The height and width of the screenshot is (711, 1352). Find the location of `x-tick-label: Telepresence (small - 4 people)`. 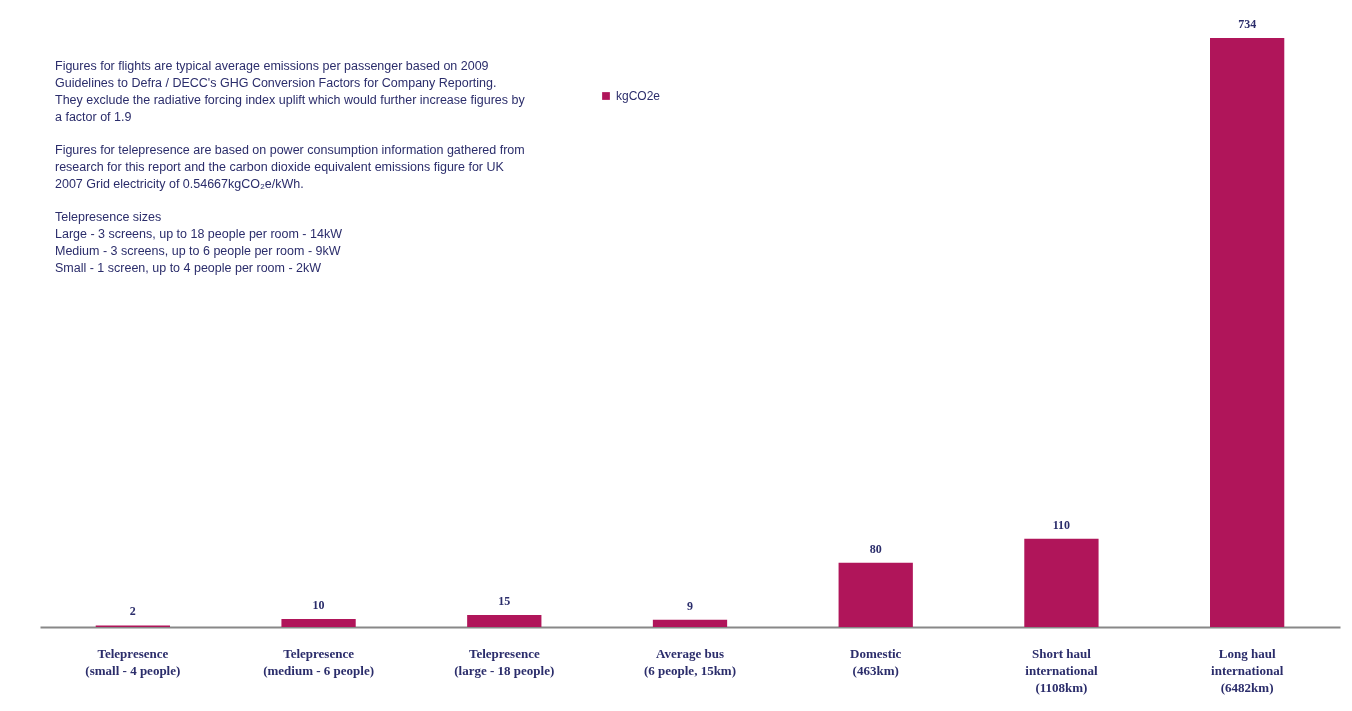

x-tick-label: Telepresence (small - 4 people) is located at coordinates (133, 661).